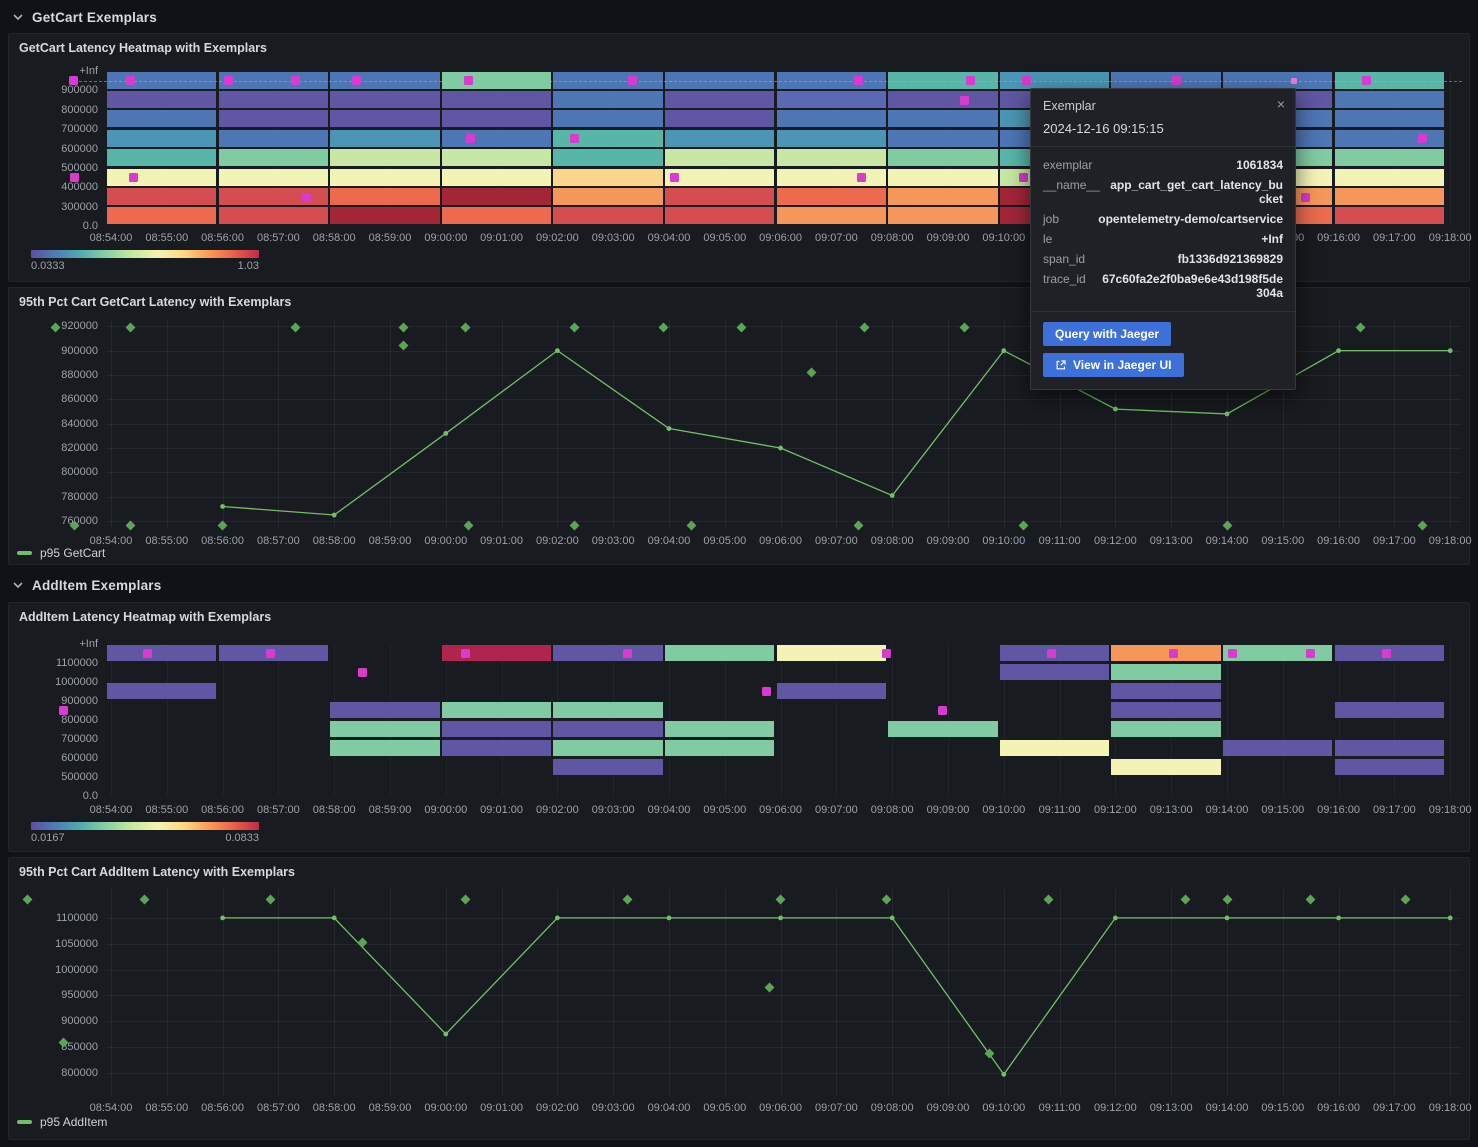 The image size is (1478, 1147). Describe the element at coordinates (18, 17) in the screenshot. I see `chevron-down-icon` at that location.